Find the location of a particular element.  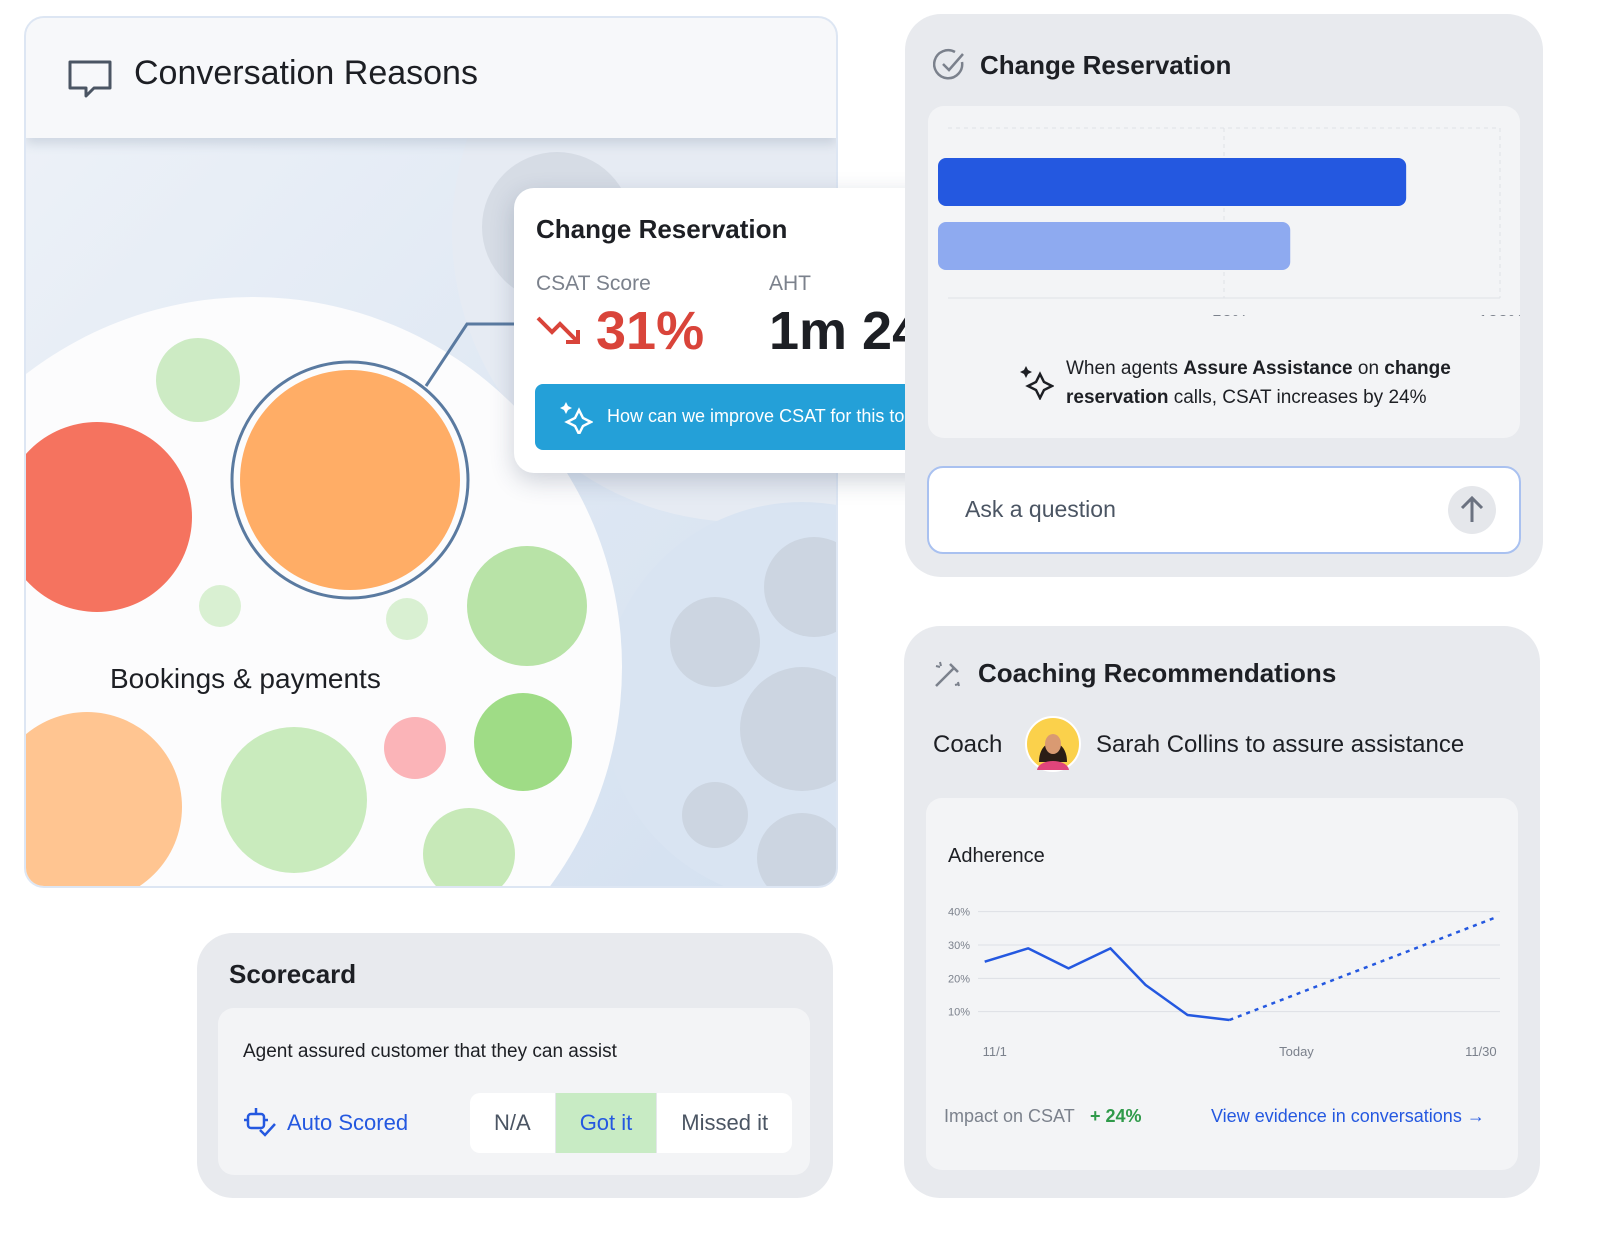

y-tick-label: 40% is located at coordinates (959, 913).